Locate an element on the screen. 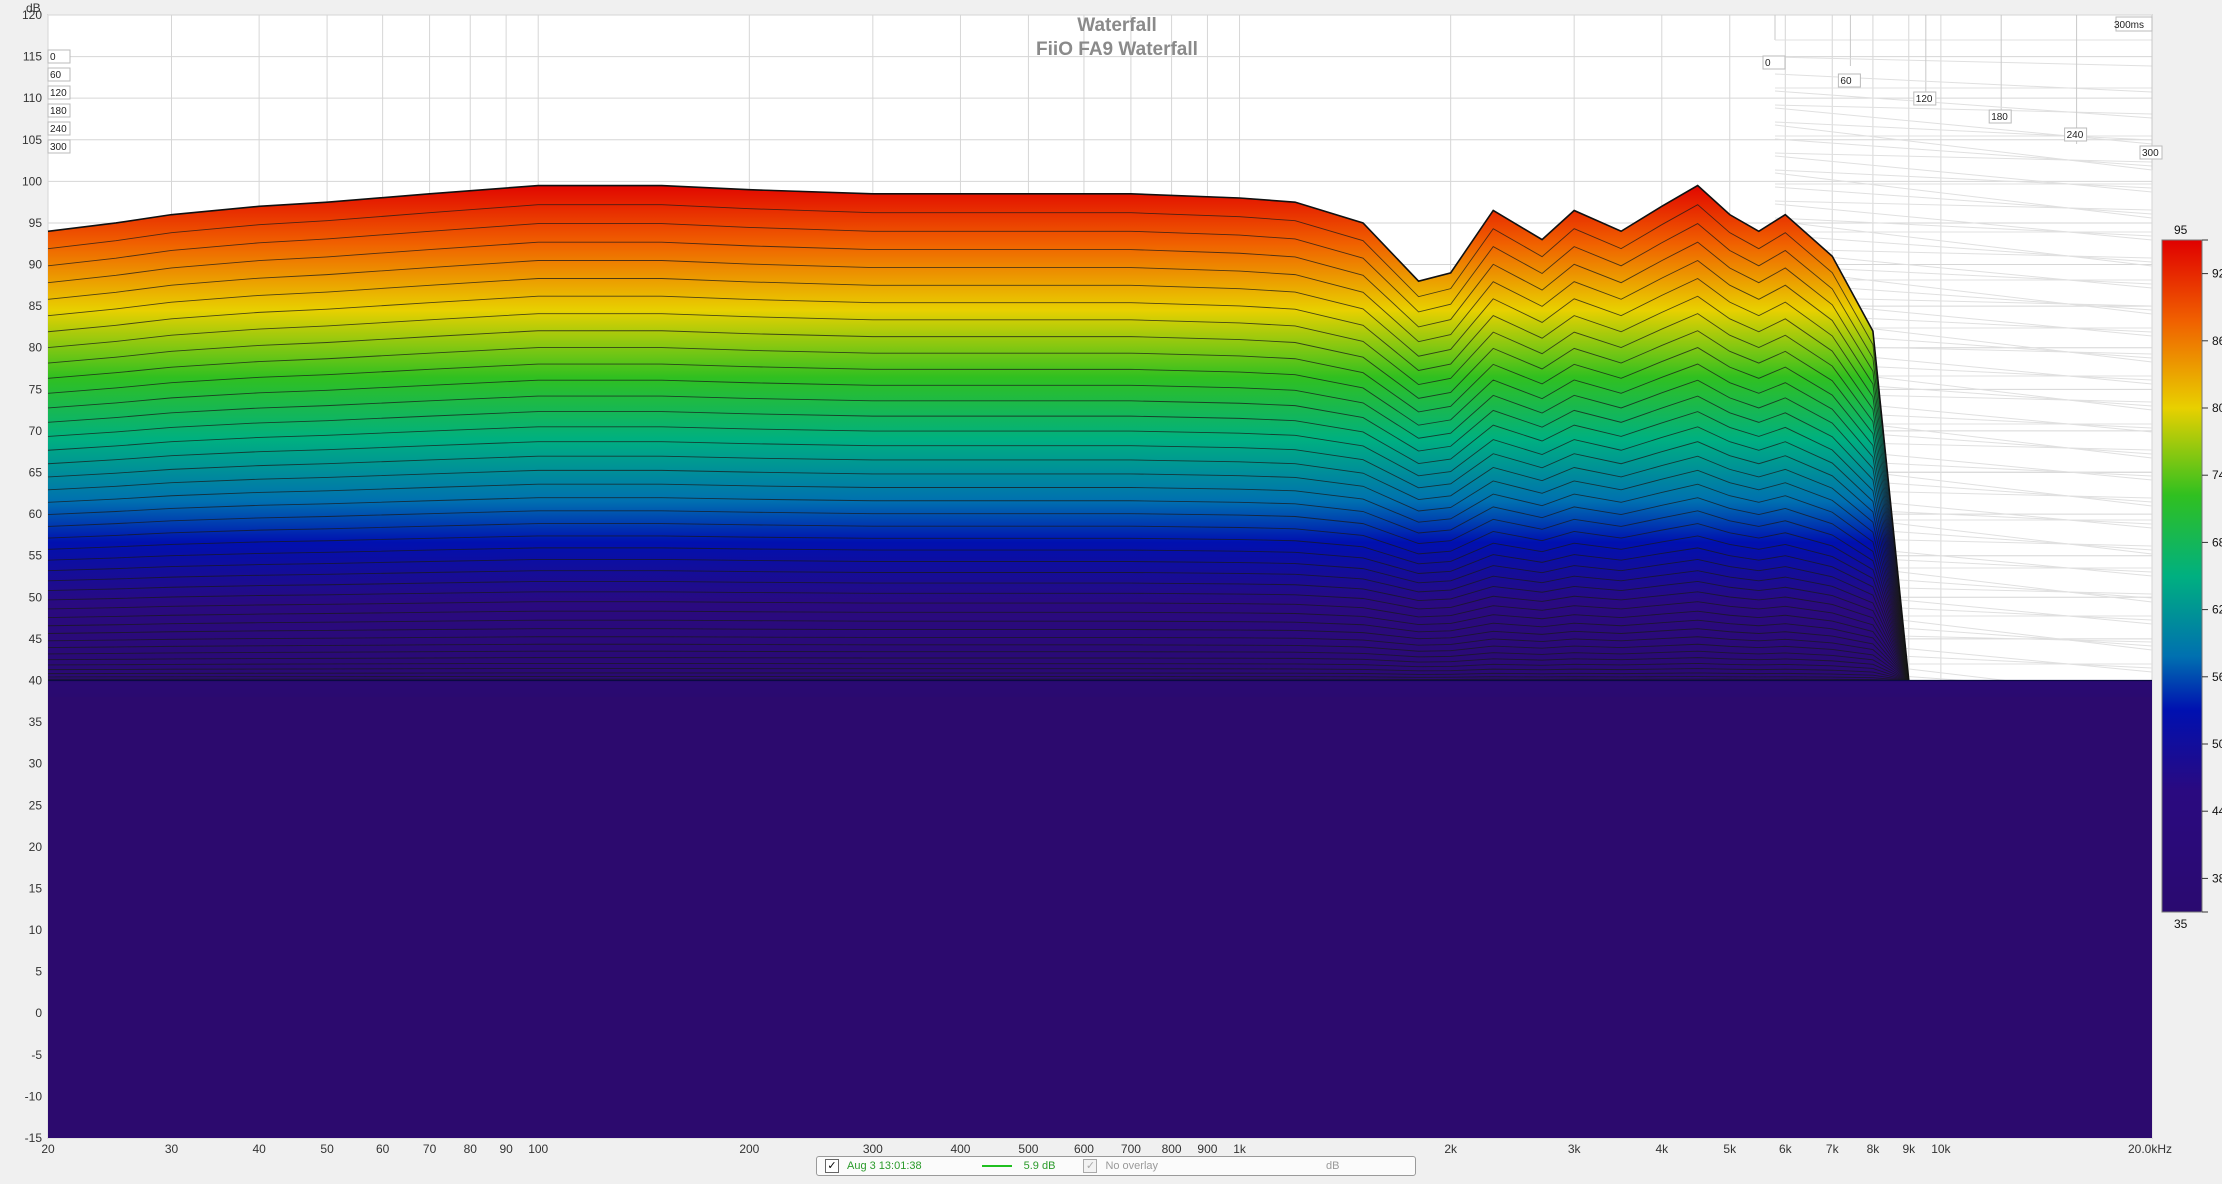  x-tick-label: 60 is located at coordinates (383, 1149).